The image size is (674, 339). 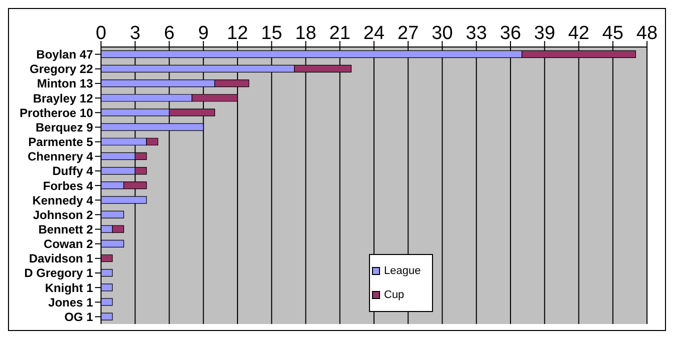 What do you see at coordinates (65, 127) in the screenshot?
I see `y-tick-label: Berquez 9` at bounding box center [65, 127].